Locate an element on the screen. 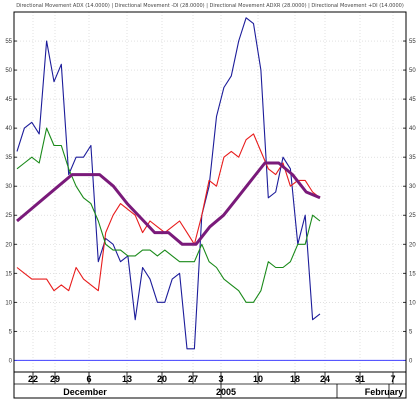  y-tick-label-right: 25 is located at coordinates (412, 216).